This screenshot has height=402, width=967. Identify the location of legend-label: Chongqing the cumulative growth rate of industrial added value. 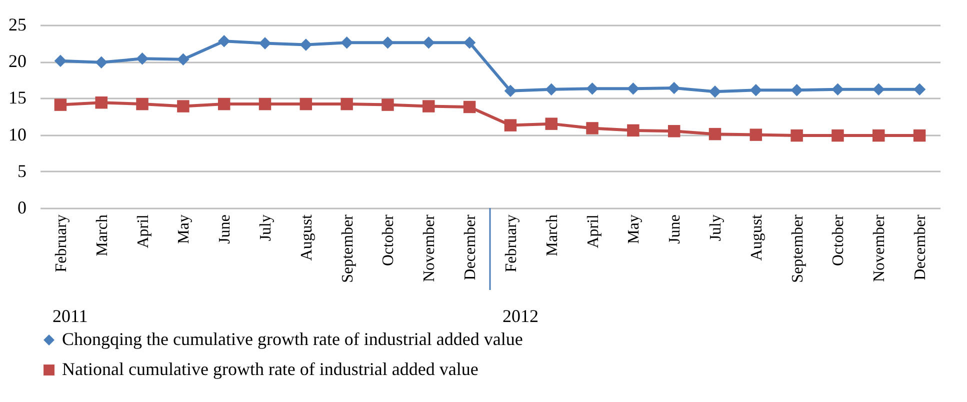
(292, 339).